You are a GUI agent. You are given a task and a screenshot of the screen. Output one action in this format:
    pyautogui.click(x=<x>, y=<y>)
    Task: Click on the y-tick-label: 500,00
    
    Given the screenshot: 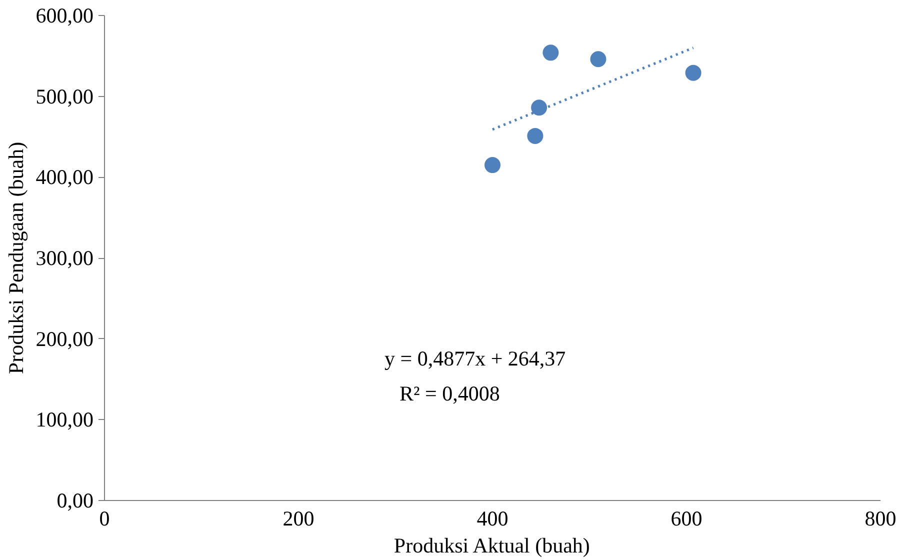 What is the action you would take?
    pyautogui.click(x=65, y=96)
    